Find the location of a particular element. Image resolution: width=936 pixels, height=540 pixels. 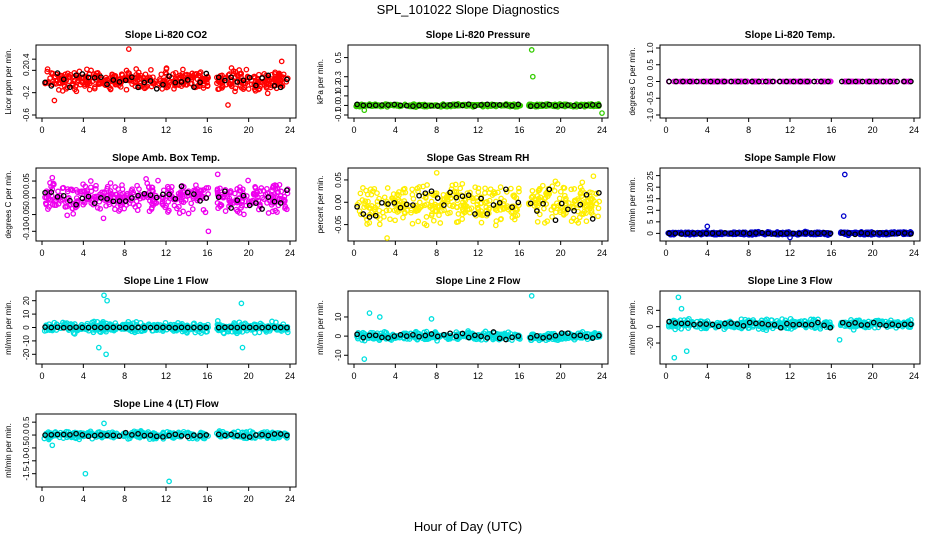

y-tick-label: 0.05 is located at coordinates (26, 181).